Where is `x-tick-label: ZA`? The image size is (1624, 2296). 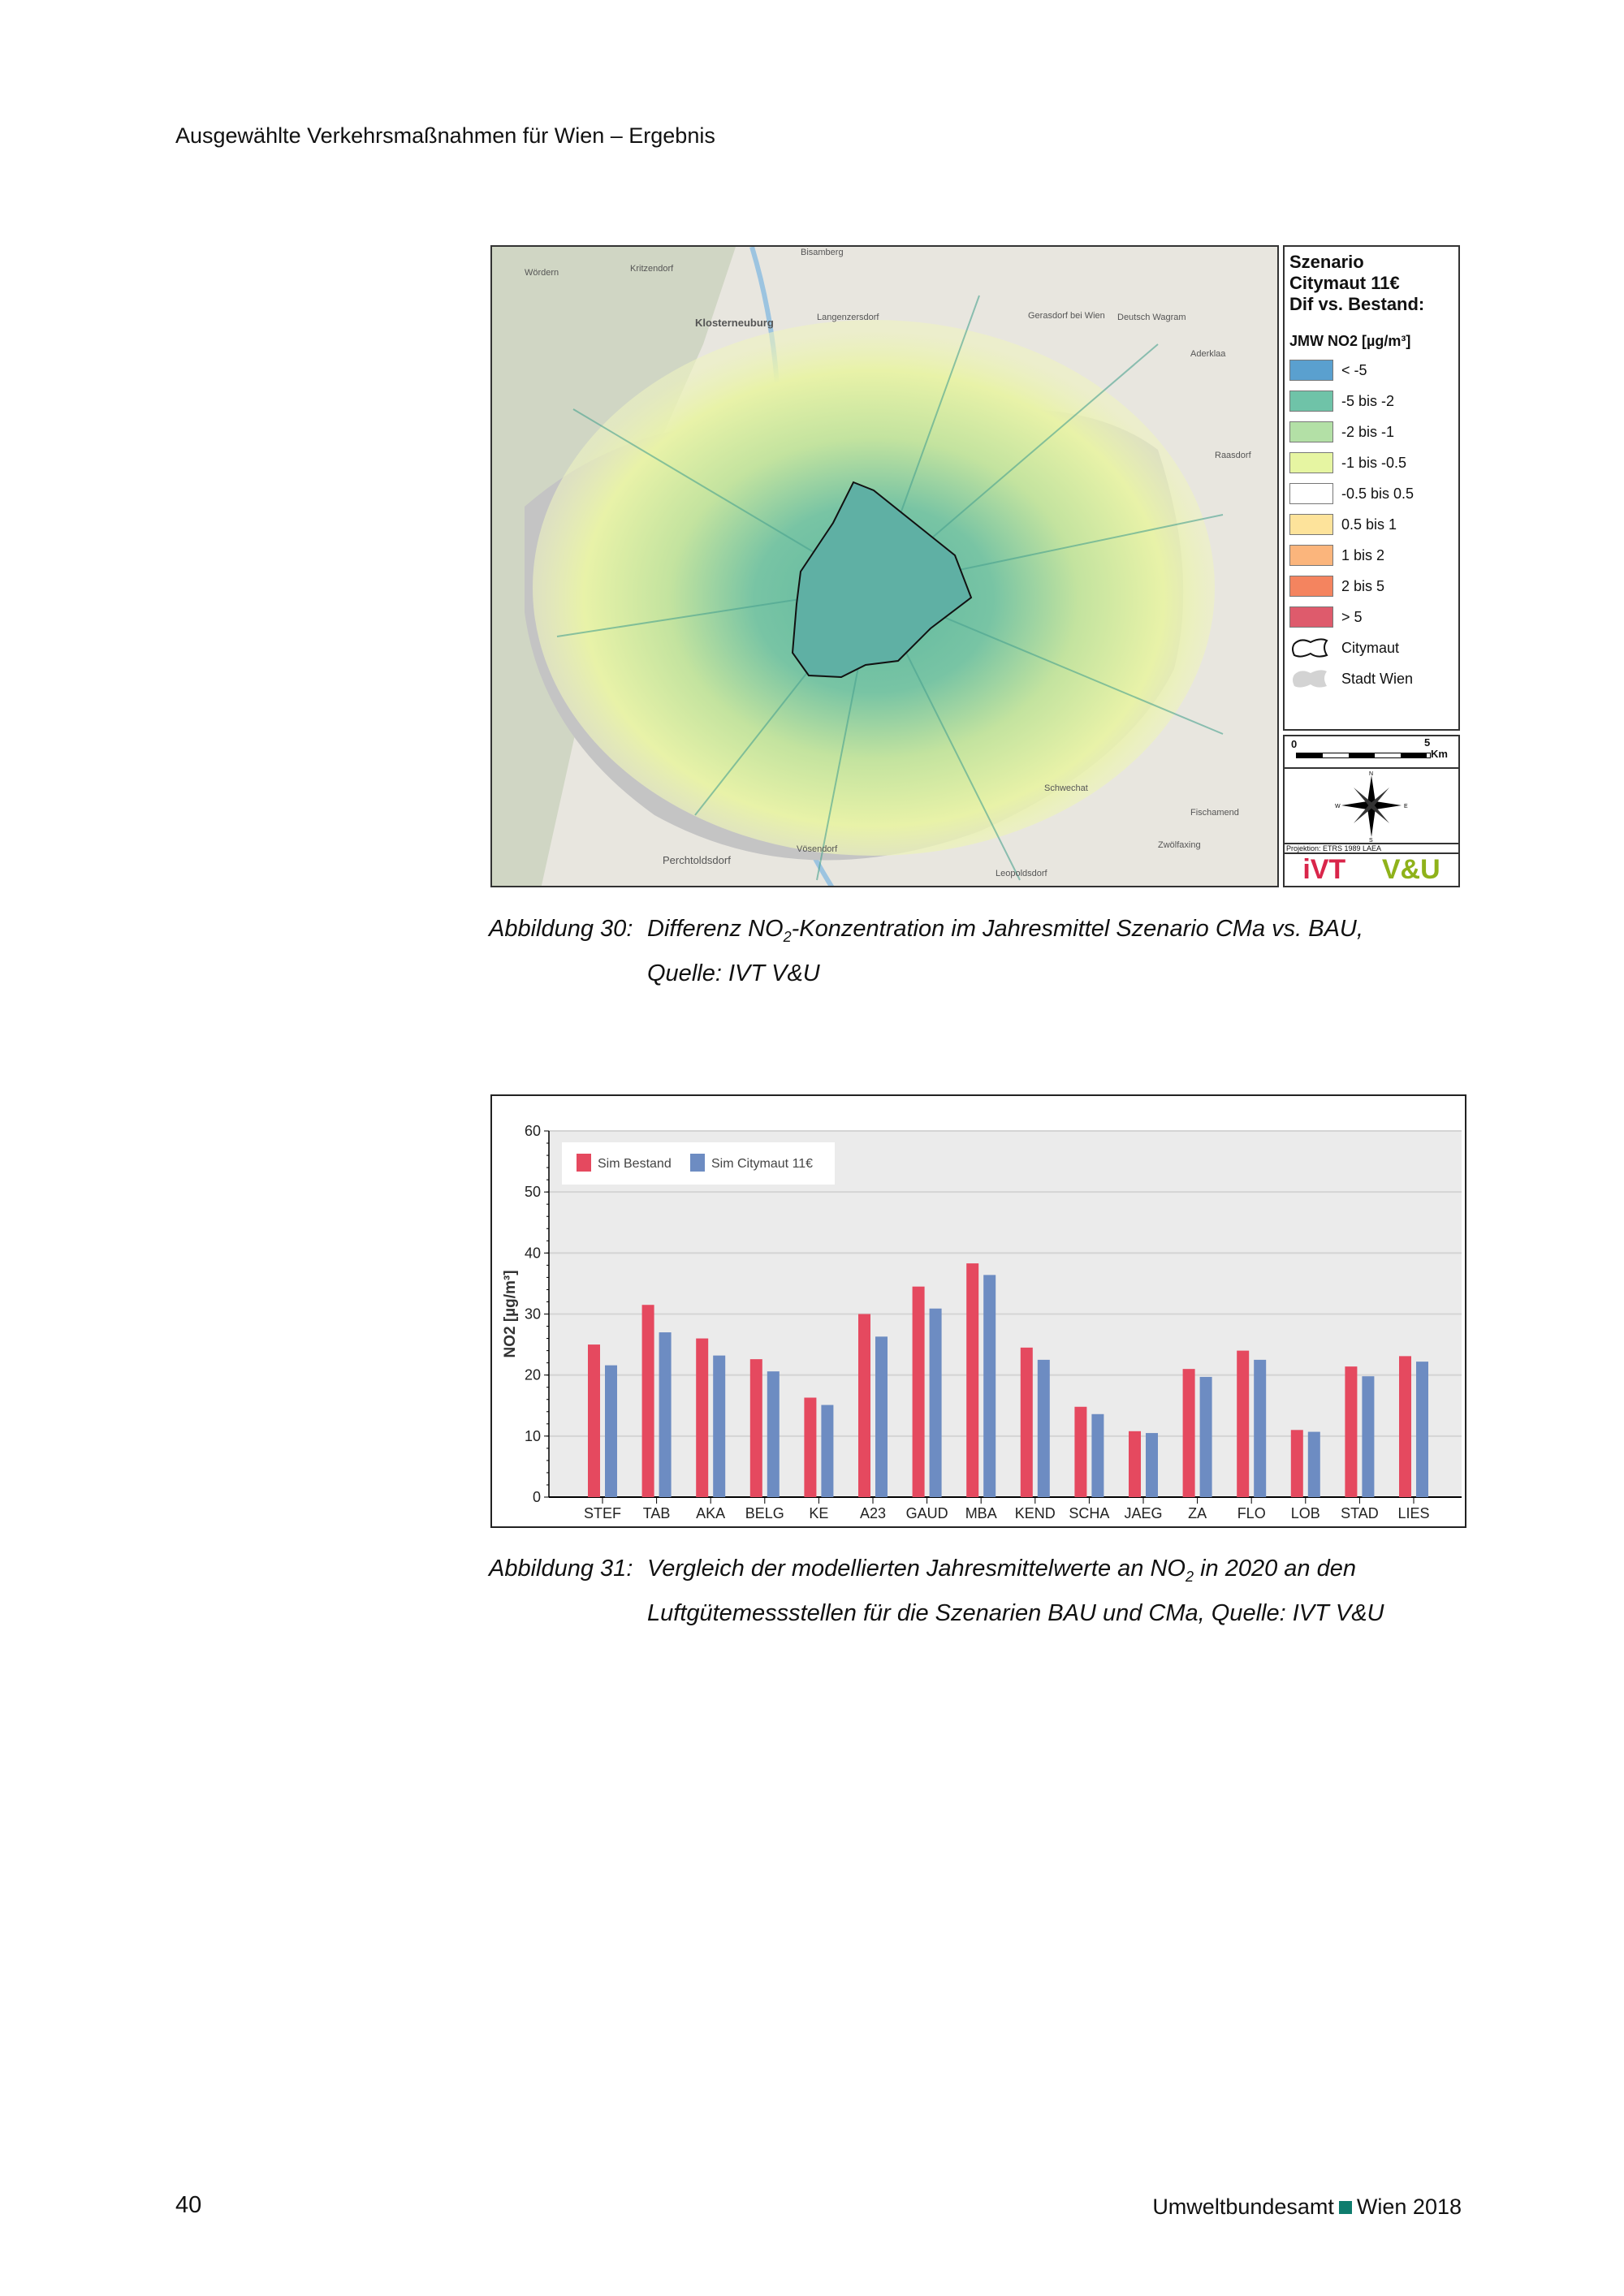 x-tick-label: ZA is located at coordinates (1197, 1513).